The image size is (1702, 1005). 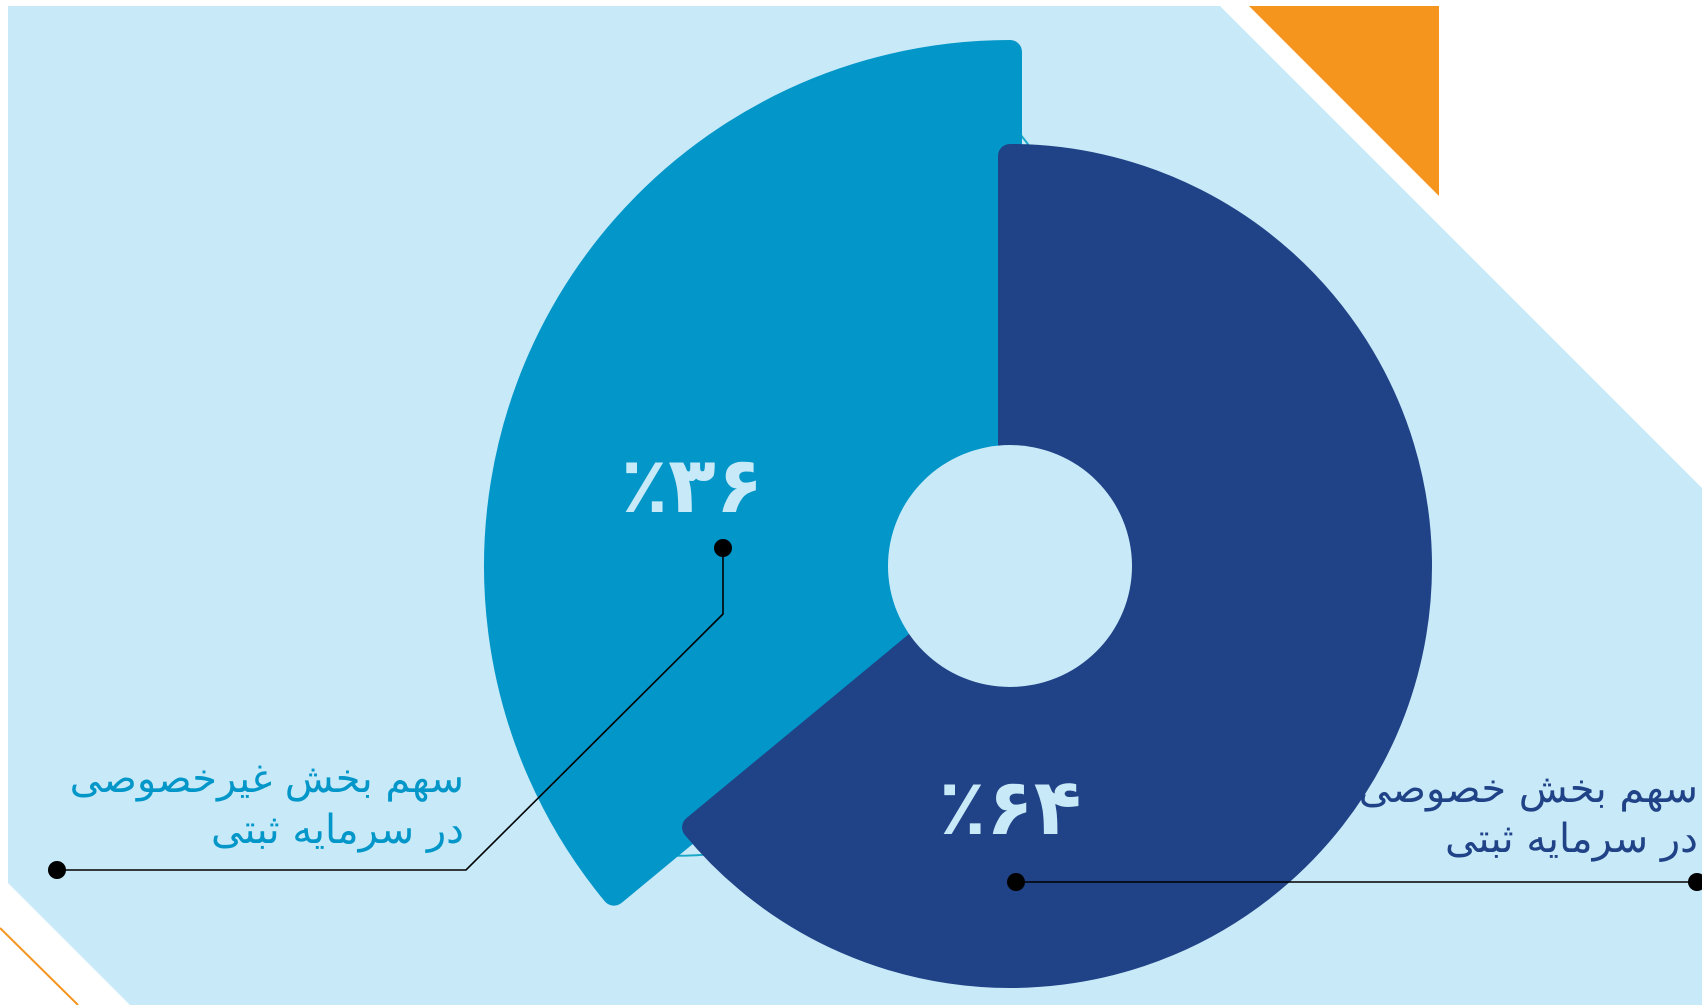 I want to click on caption-private-line2: در سرمایه ثبتی, so click(x=1571, y=839).